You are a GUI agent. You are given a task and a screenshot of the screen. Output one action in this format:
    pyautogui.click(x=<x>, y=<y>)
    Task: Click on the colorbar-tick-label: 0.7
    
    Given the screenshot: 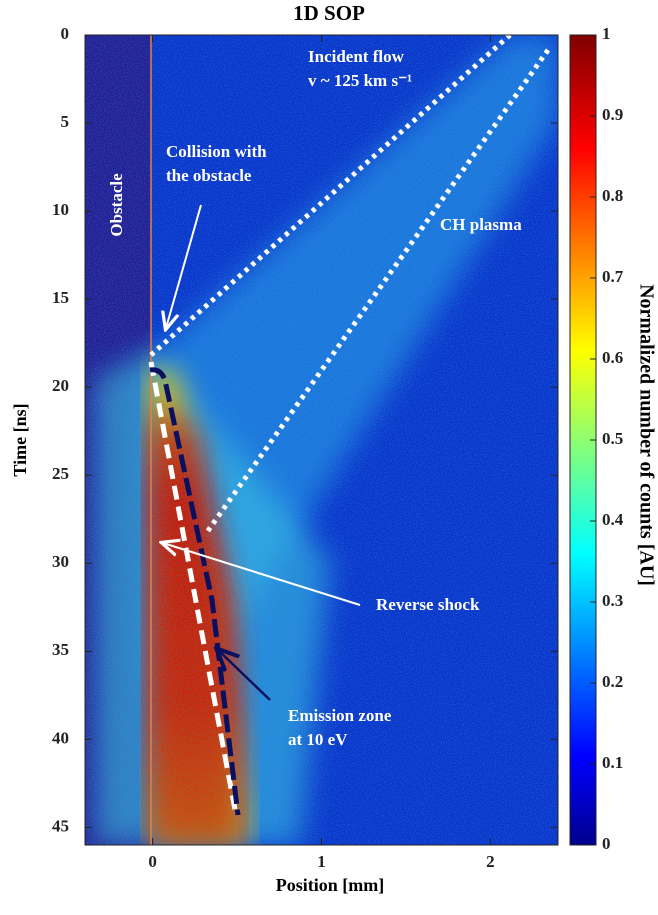 What is the action you would take?
    pyautogui.click(x=613, y=276)
    